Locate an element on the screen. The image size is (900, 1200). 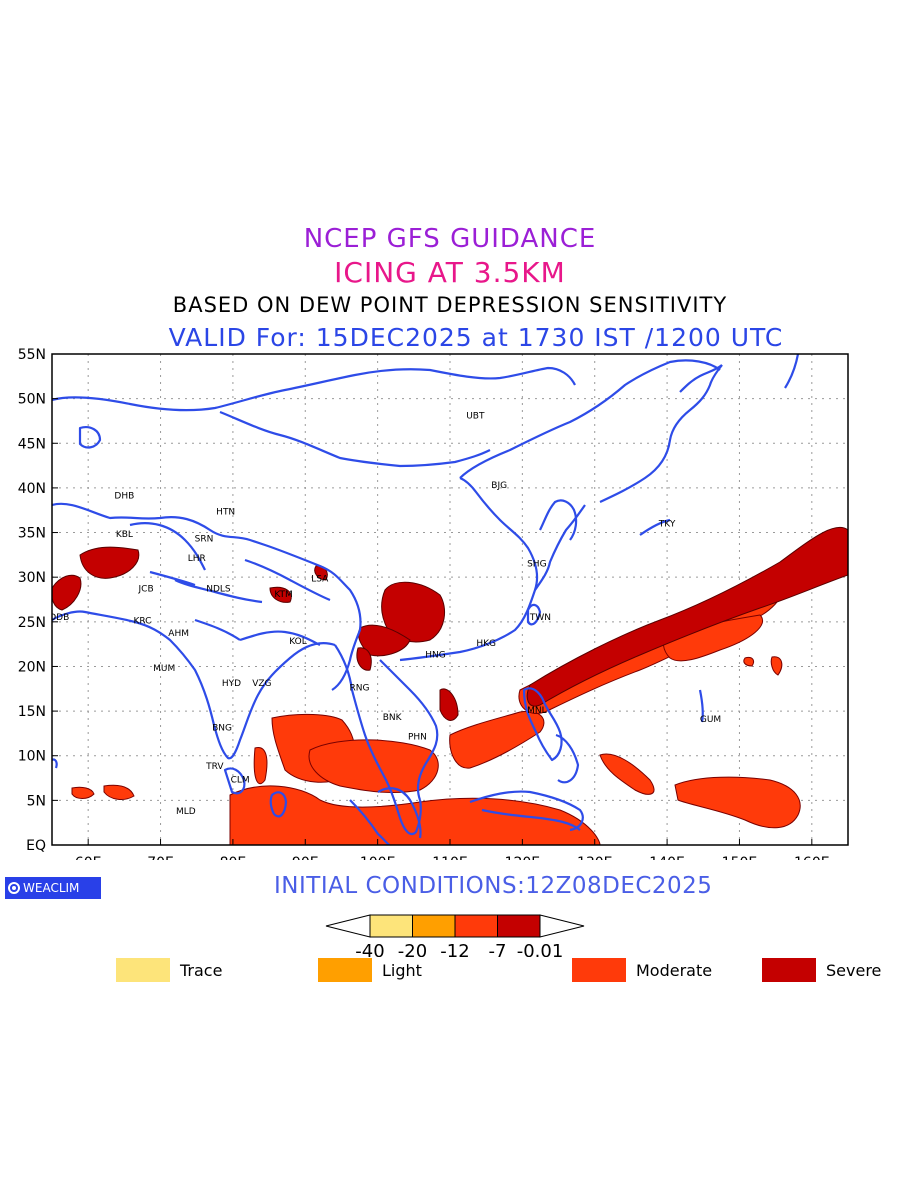
station-label-bjg: BJG is located at coordinates (499, 486).